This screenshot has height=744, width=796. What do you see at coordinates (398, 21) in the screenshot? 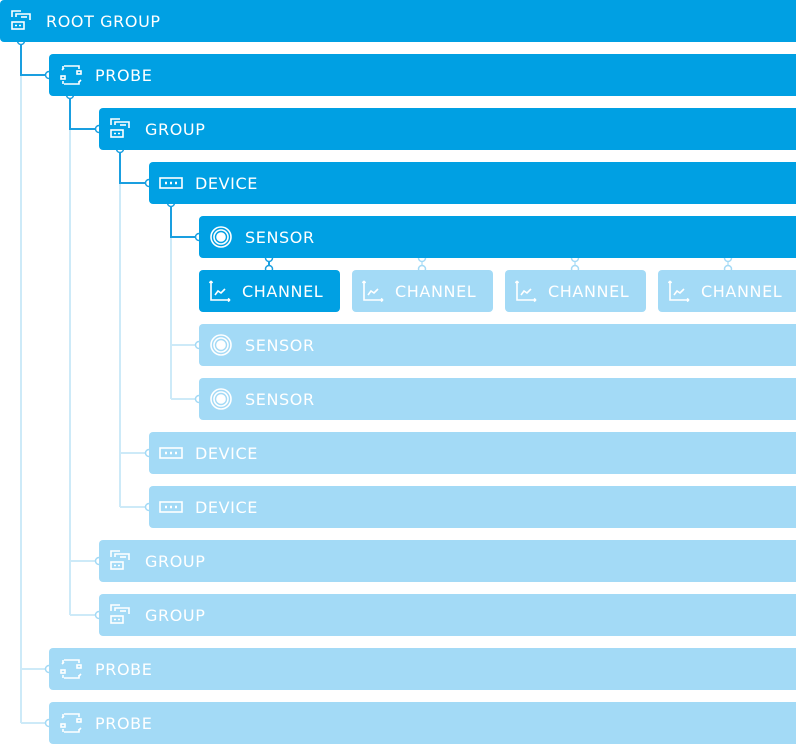
I see `tree-node-root-group: ROOT GROUP` at bounding box center [398, 21].